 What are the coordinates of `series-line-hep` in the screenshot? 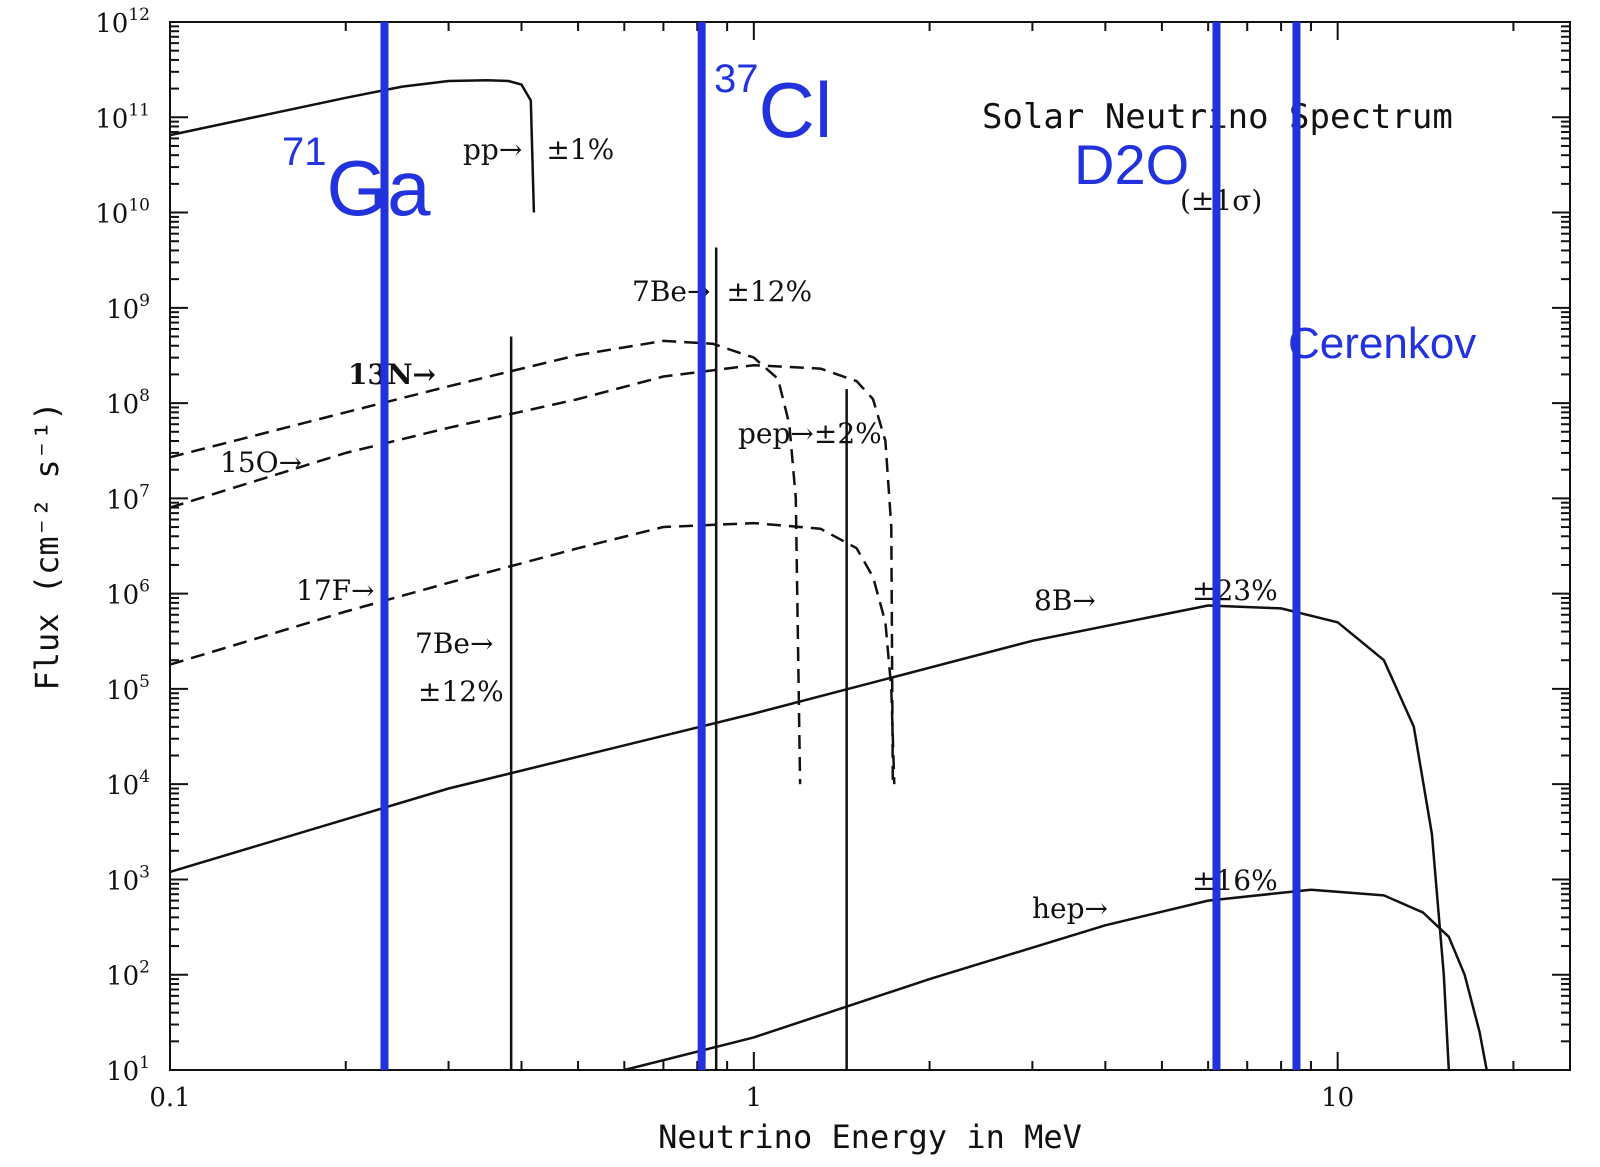 It's located at (1055, 980).